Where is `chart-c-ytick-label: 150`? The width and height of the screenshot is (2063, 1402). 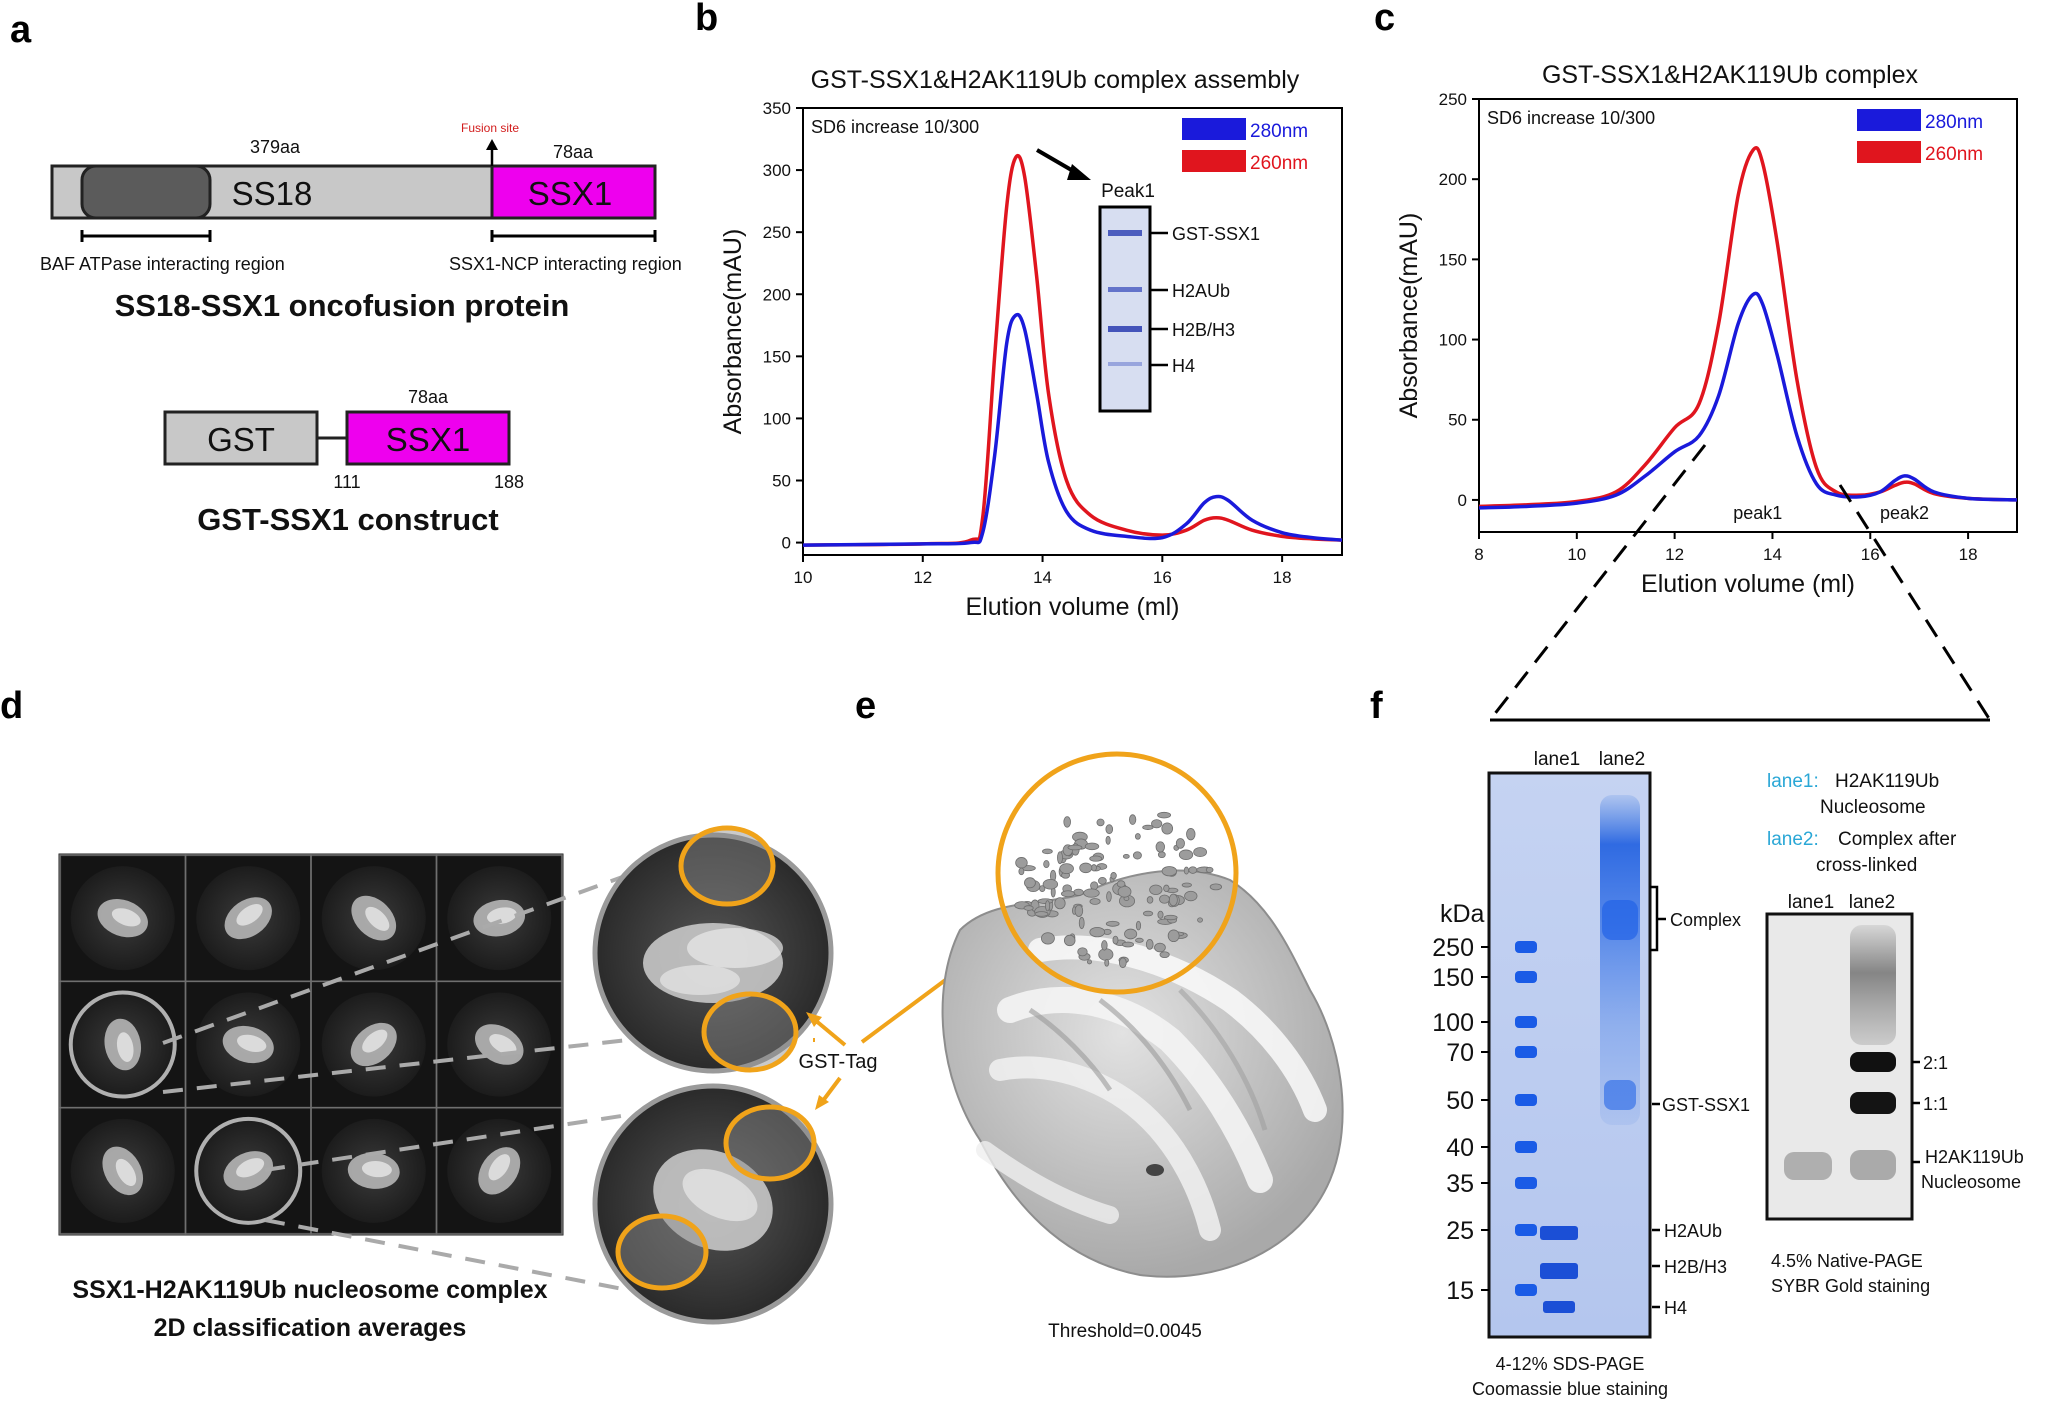 chart-c-ytick-label: 150 is located at coordinates (1453, 259).